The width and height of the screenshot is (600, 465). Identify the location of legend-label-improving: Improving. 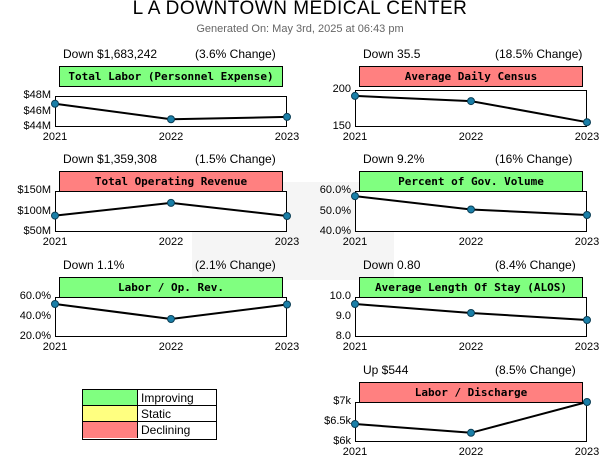
(167, 398).